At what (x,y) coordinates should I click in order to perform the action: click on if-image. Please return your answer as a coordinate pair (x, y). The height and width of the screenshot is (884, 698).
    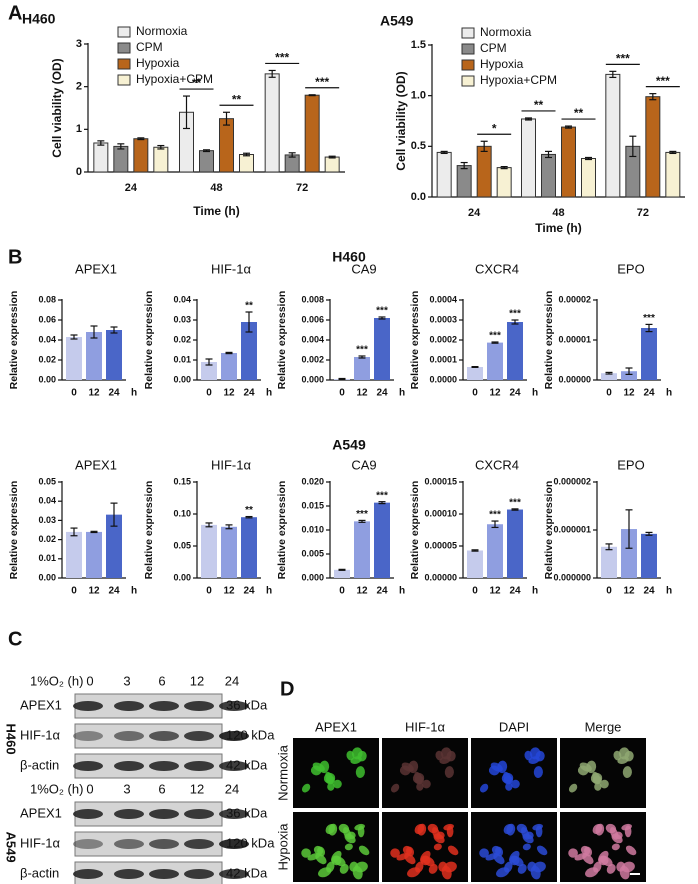
    Looking at the image, I should click on (336, 773).